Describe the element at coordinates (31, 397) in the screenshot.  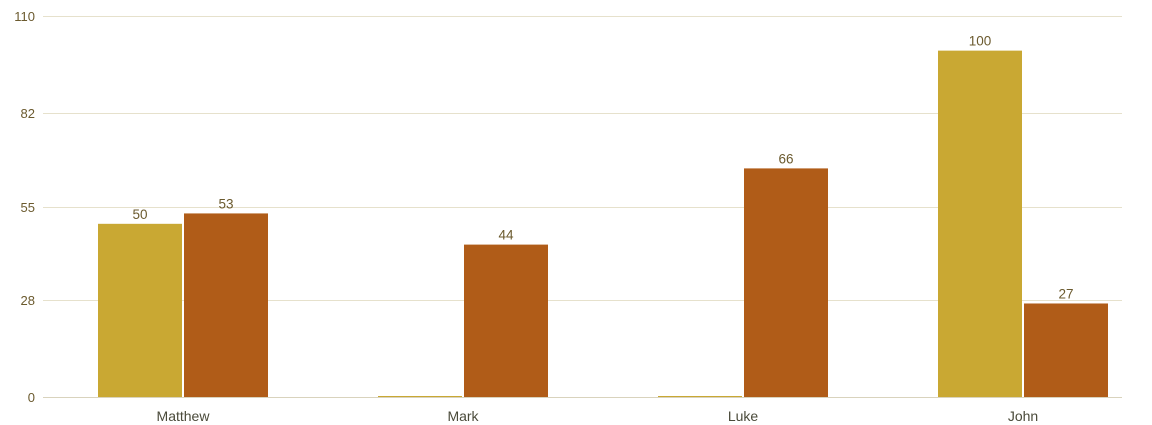
I see `y-tick-label-0: 0` at that location.